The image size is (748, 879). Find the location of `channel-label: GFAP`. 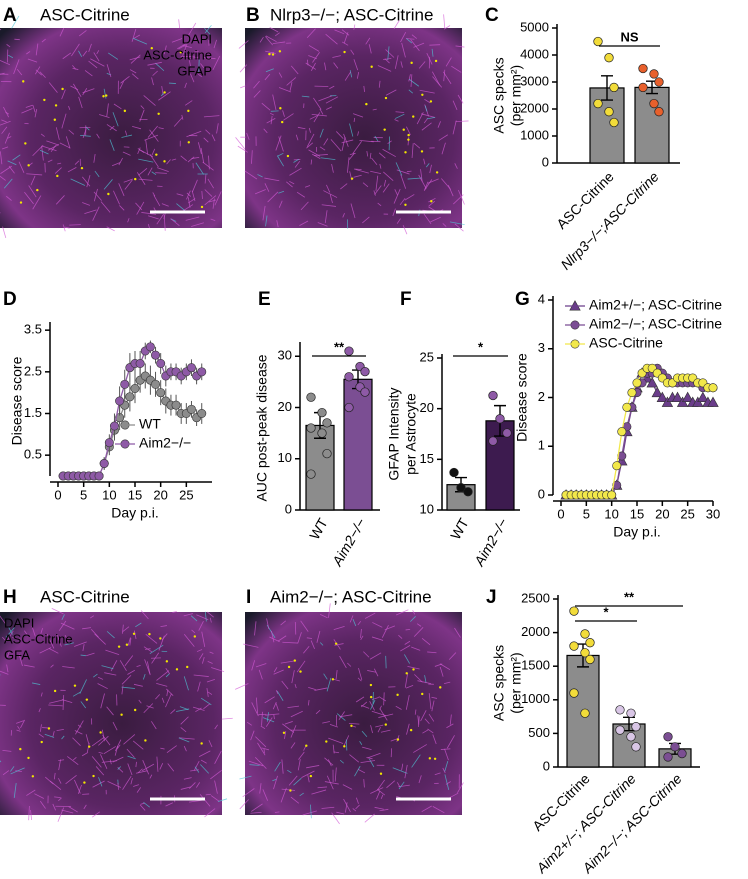

channel-label: GFAP is located at coordinates (194, 70).